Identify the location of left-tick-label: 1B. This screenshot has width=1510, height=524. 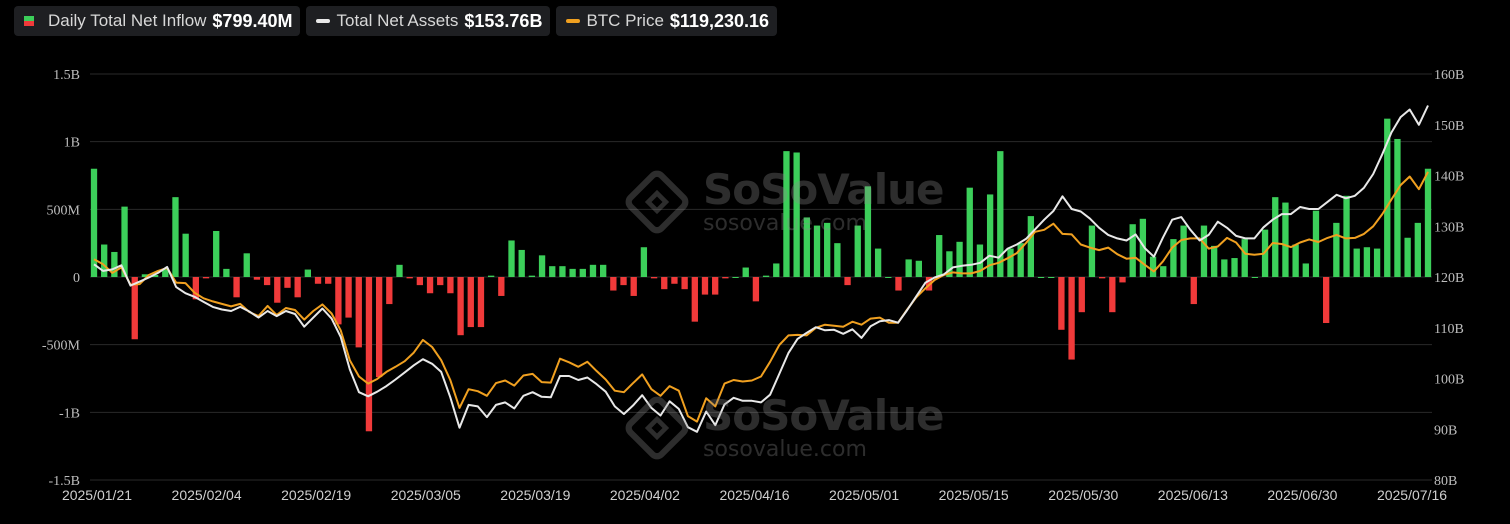
(72, 143).